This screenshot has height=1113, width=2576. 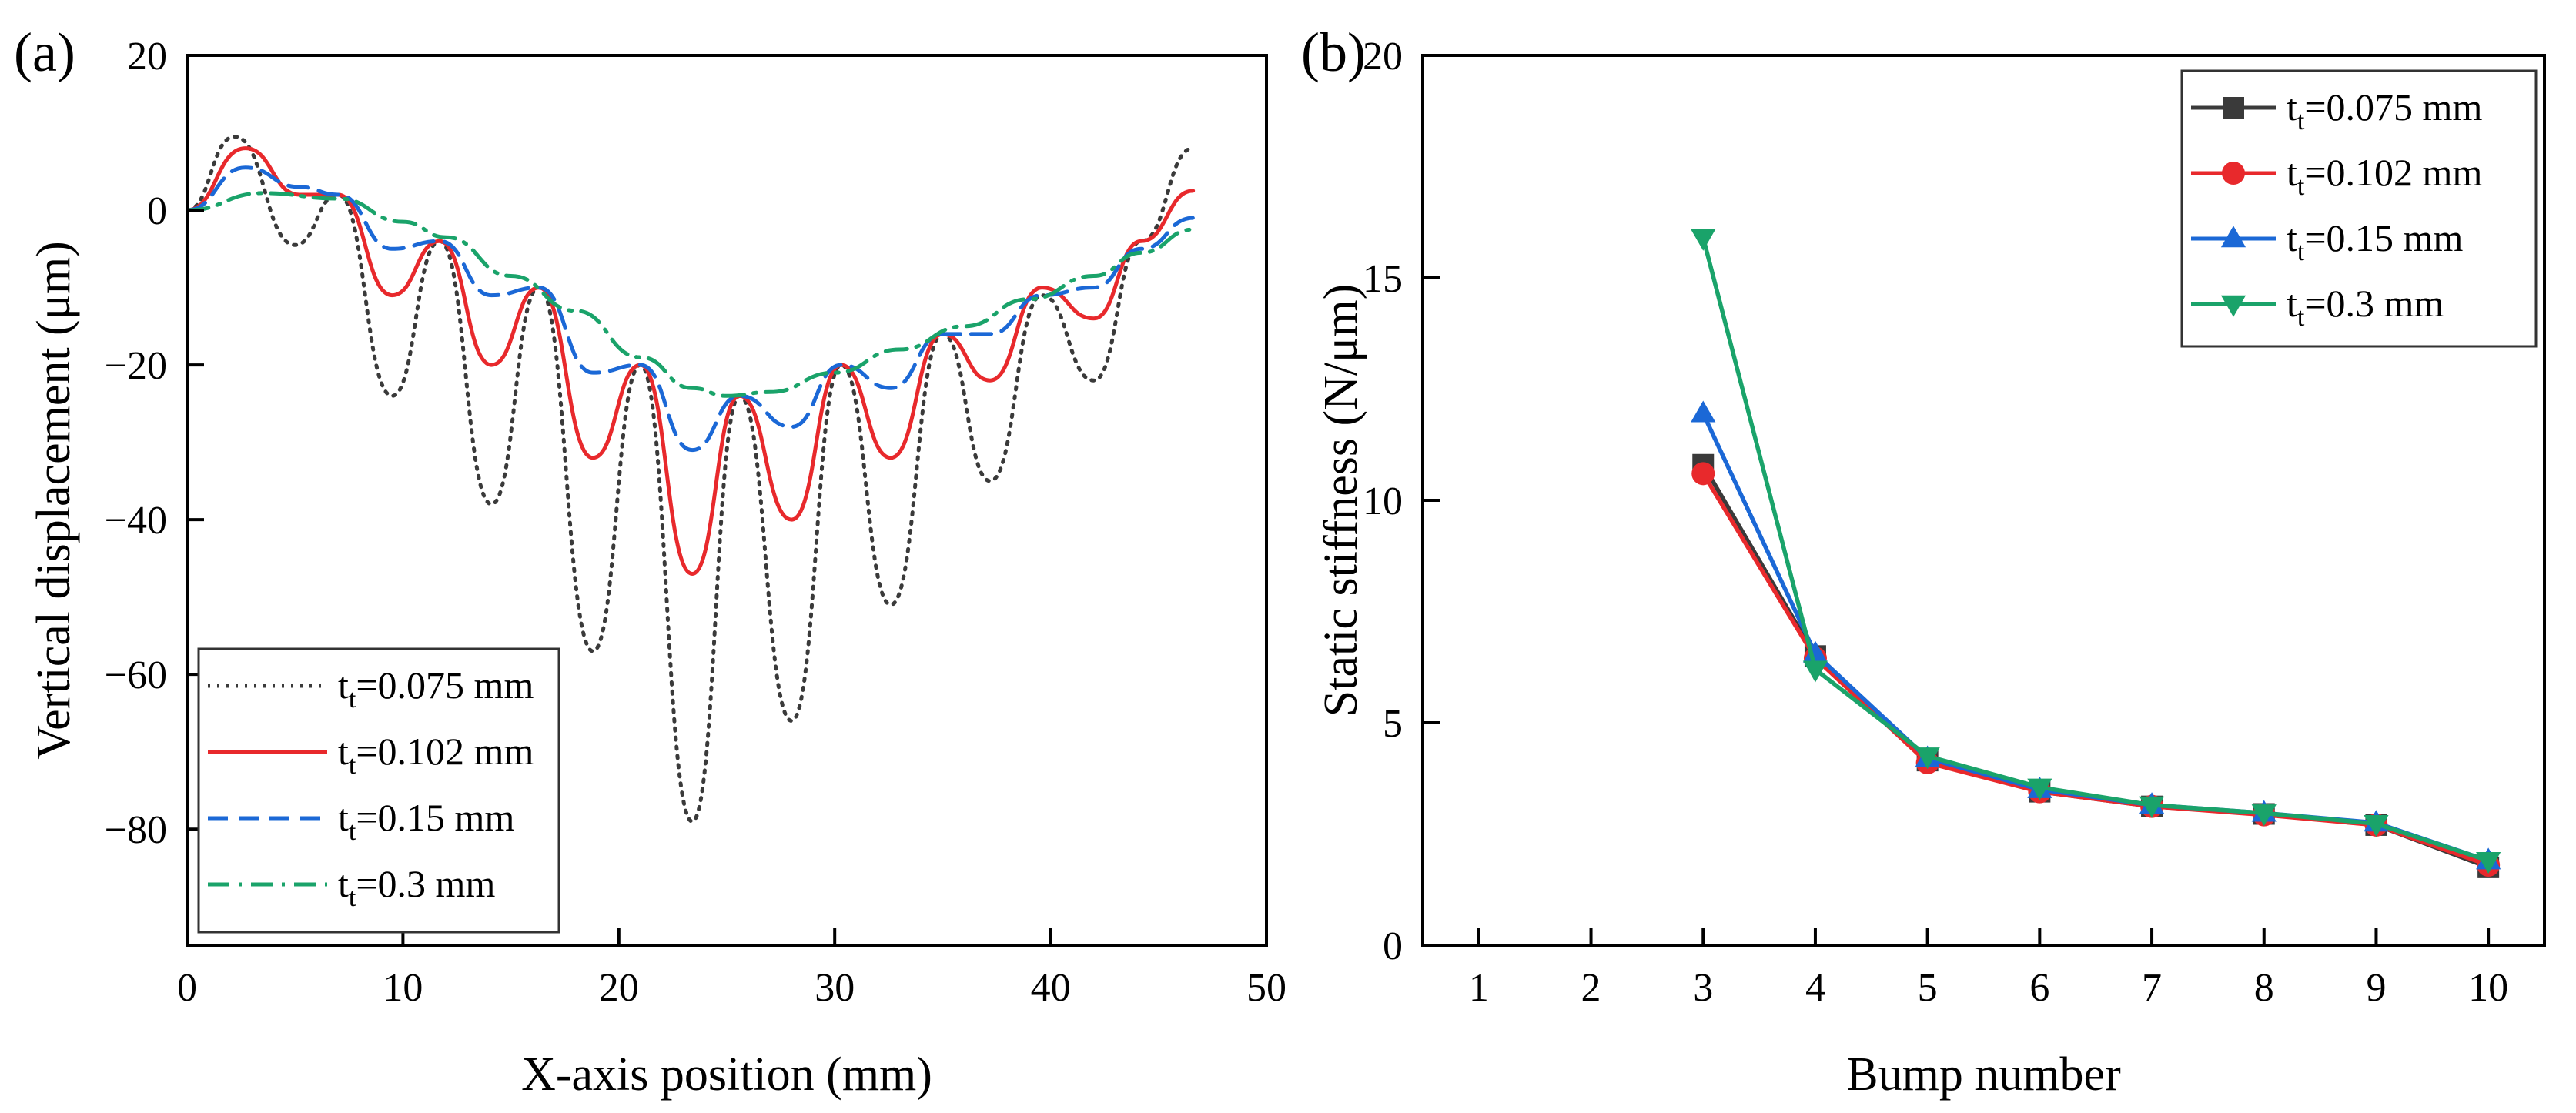 What do you see at coordinates (1815, 988) in the screenshot?
I see `x-tick-label-3: 4` at bounding box center [1815, 988].